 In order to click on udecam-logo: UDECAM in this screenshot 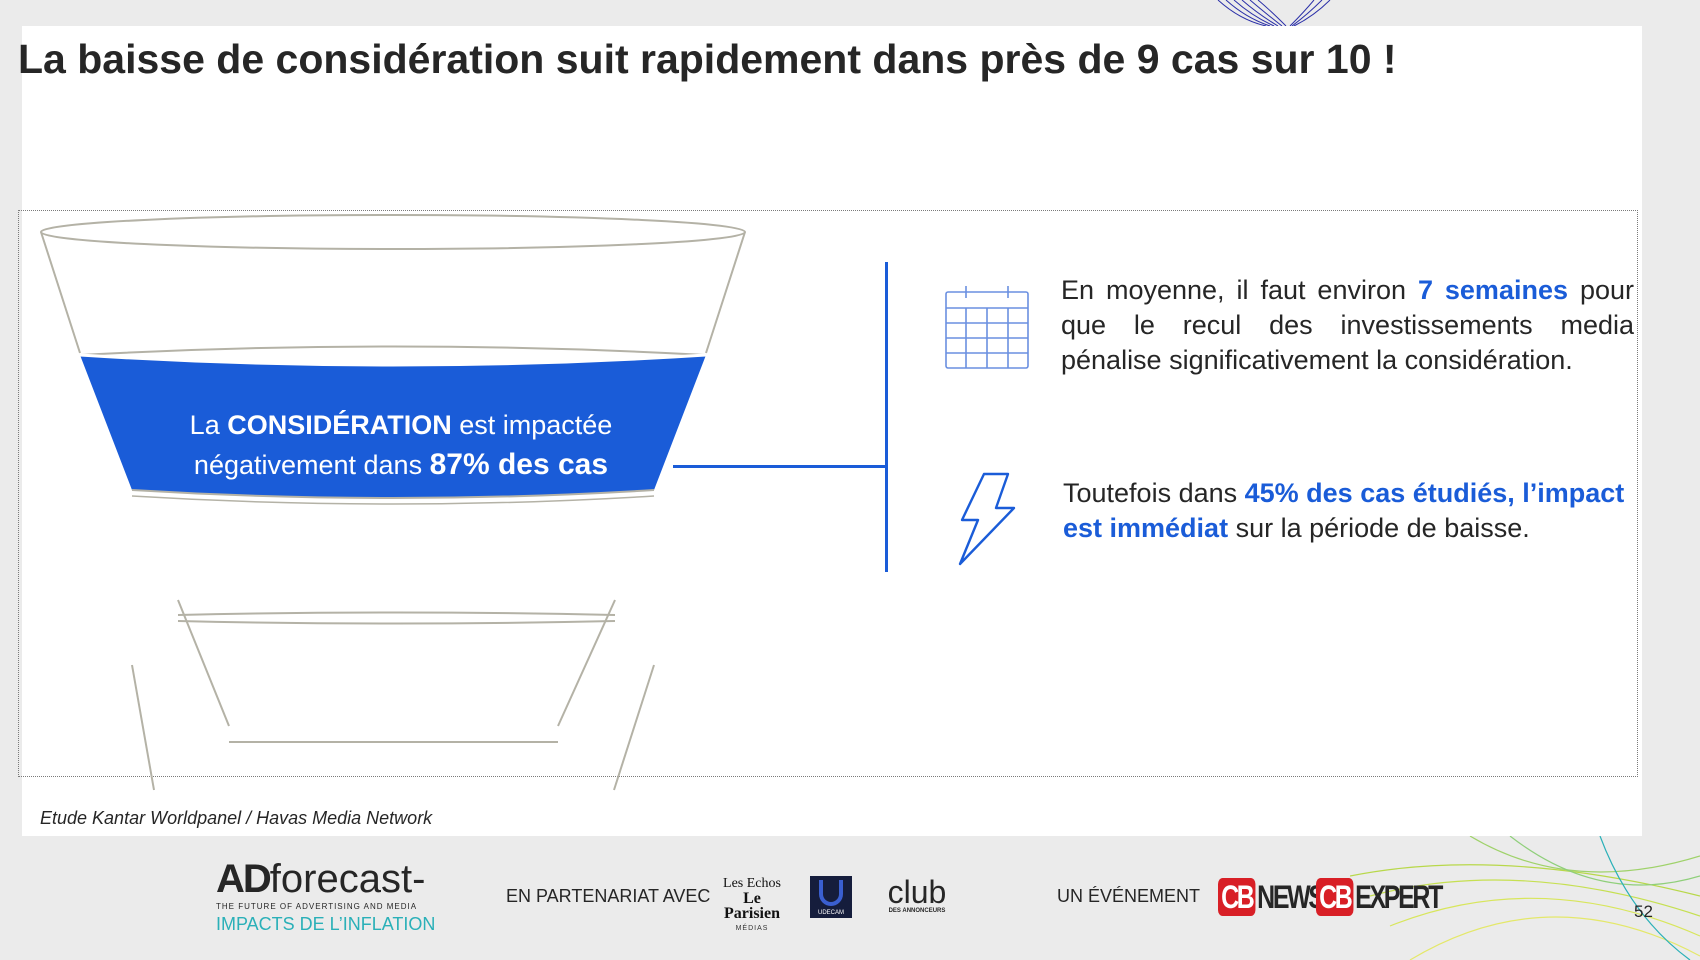, I will do `click(831, 897)`.